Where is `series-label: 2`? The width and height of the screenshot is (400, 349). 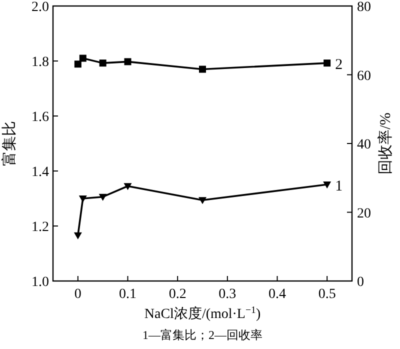 series-label: 2 is located at coordinates (339, 65).